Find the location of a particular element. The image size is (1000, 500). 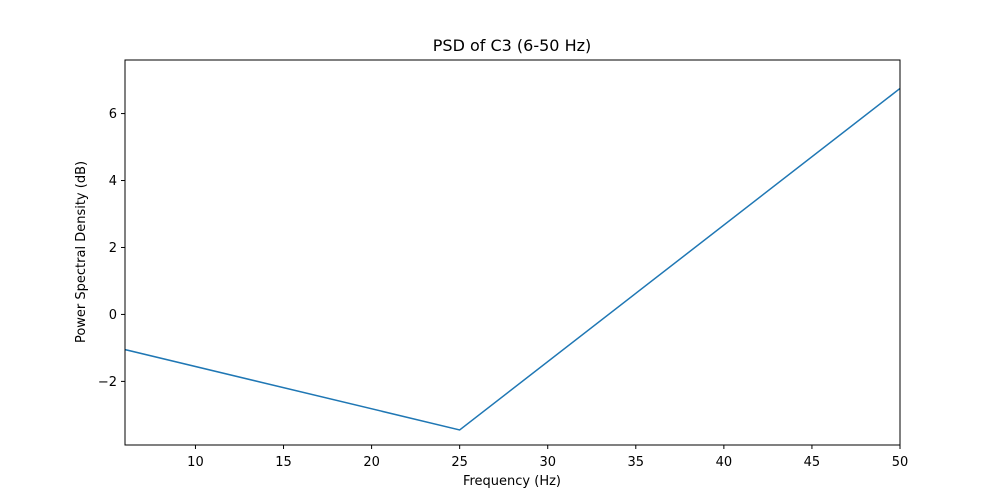

y-axis-label: Power Spectral Density (dB) is located at coordinates (81, 252).